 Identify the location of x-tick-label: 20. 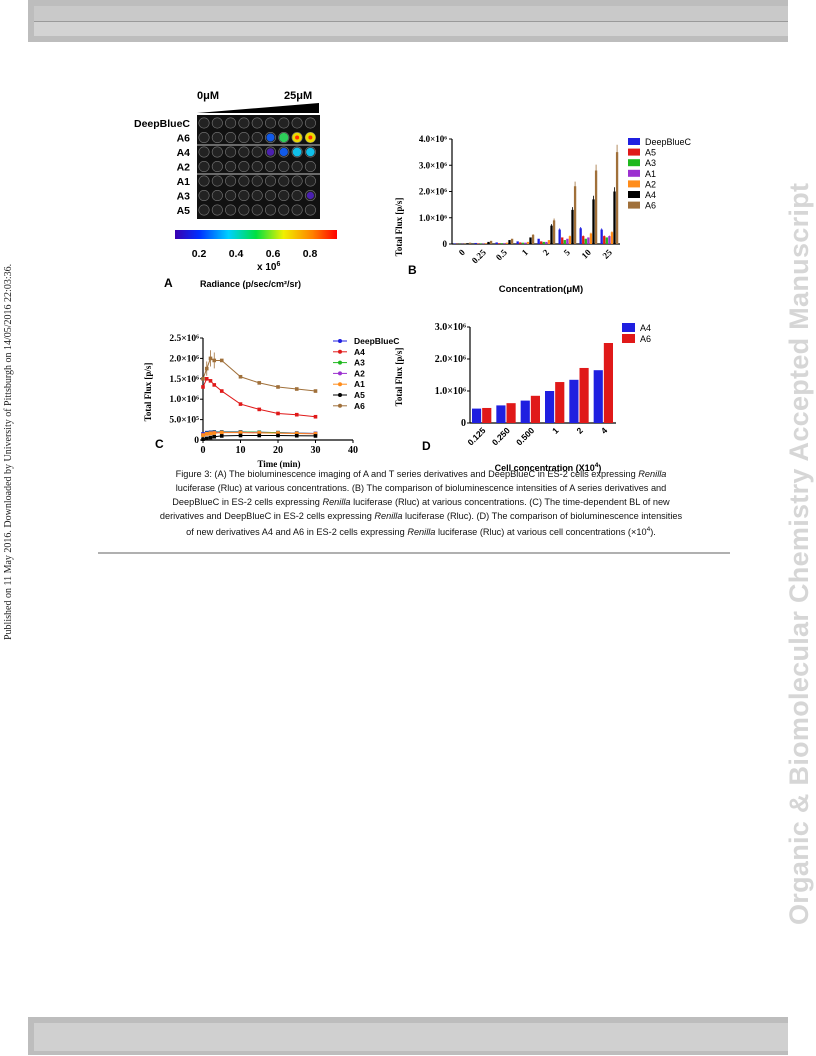
(278, 450).